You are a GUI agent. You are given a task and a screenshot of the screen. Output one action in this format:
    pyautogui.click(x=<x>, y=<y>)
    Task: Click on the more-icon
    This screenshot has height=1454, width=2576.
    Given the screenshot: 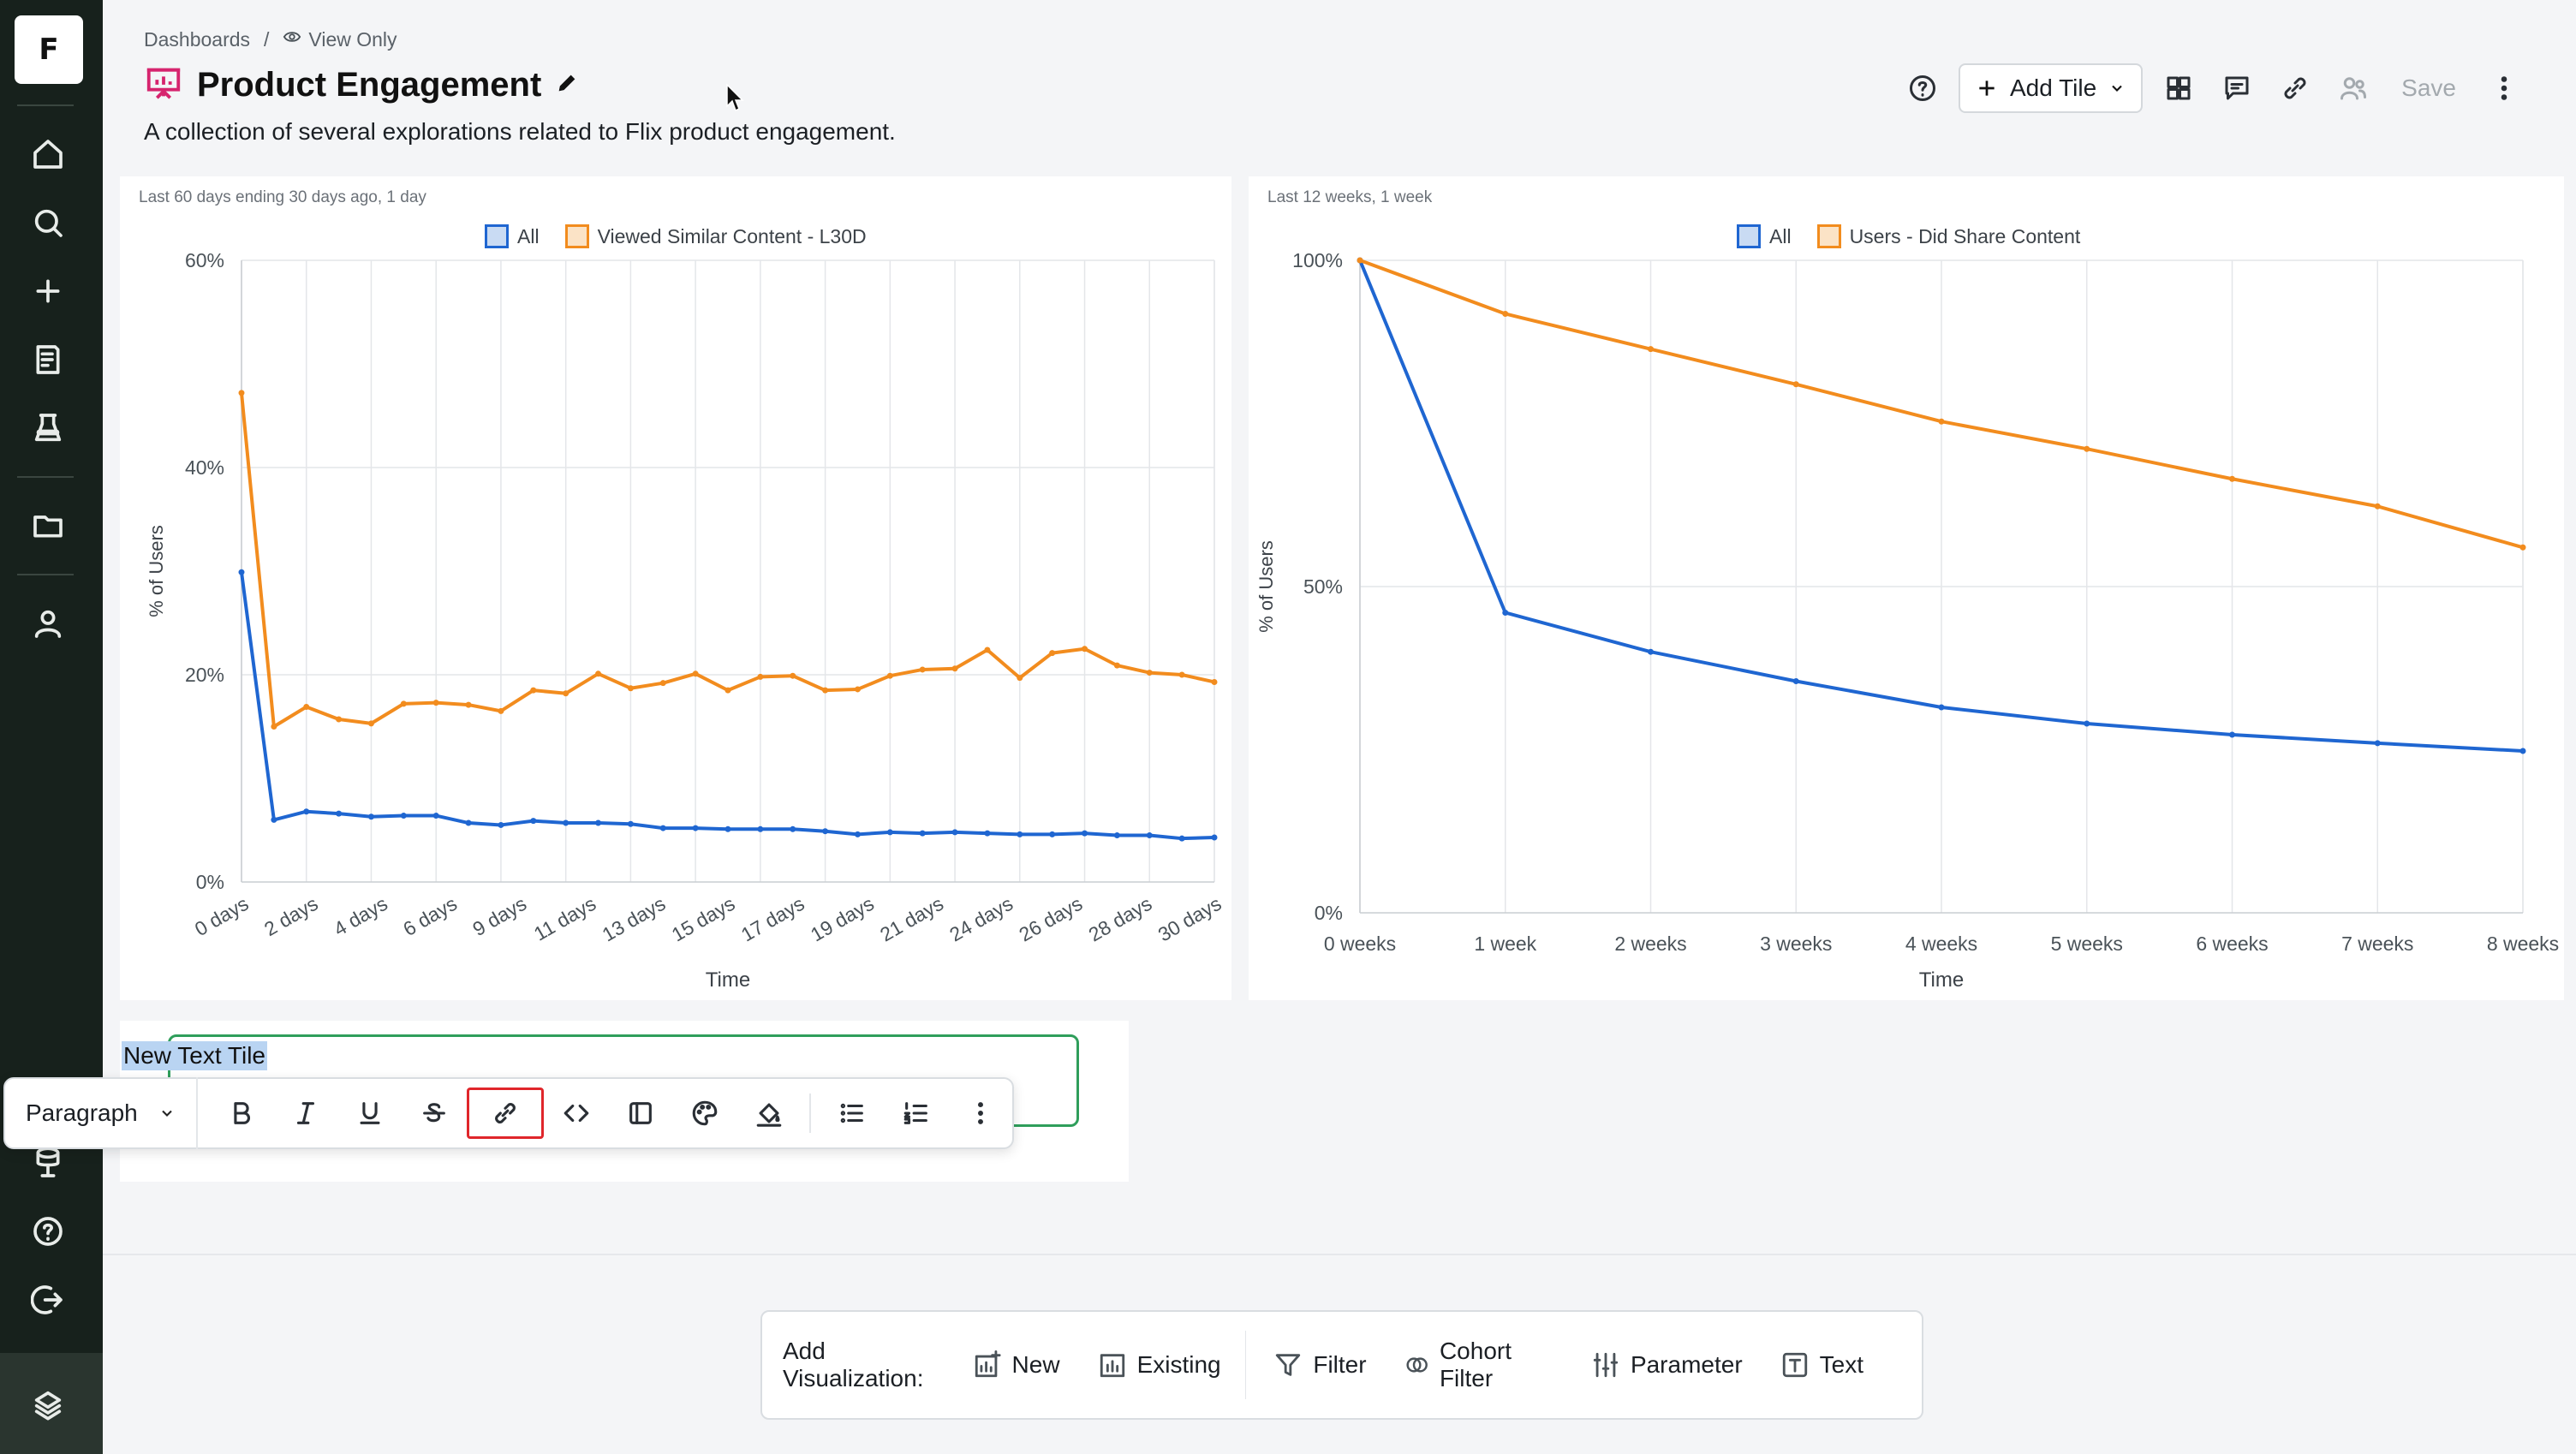 What is the action you would take?
    pyautogui.click(x=980, y=1113)
    